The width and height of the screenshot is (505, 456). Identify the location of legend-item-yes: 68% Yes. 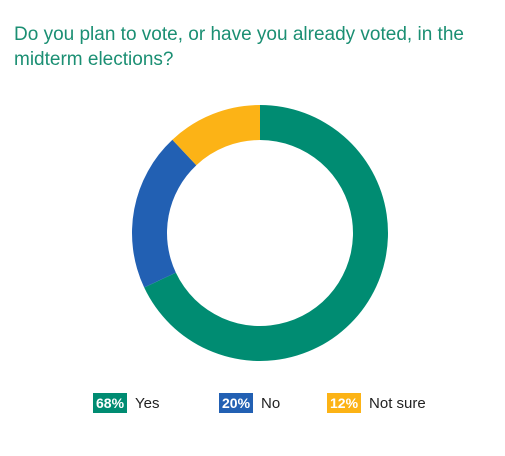
(126, 403).